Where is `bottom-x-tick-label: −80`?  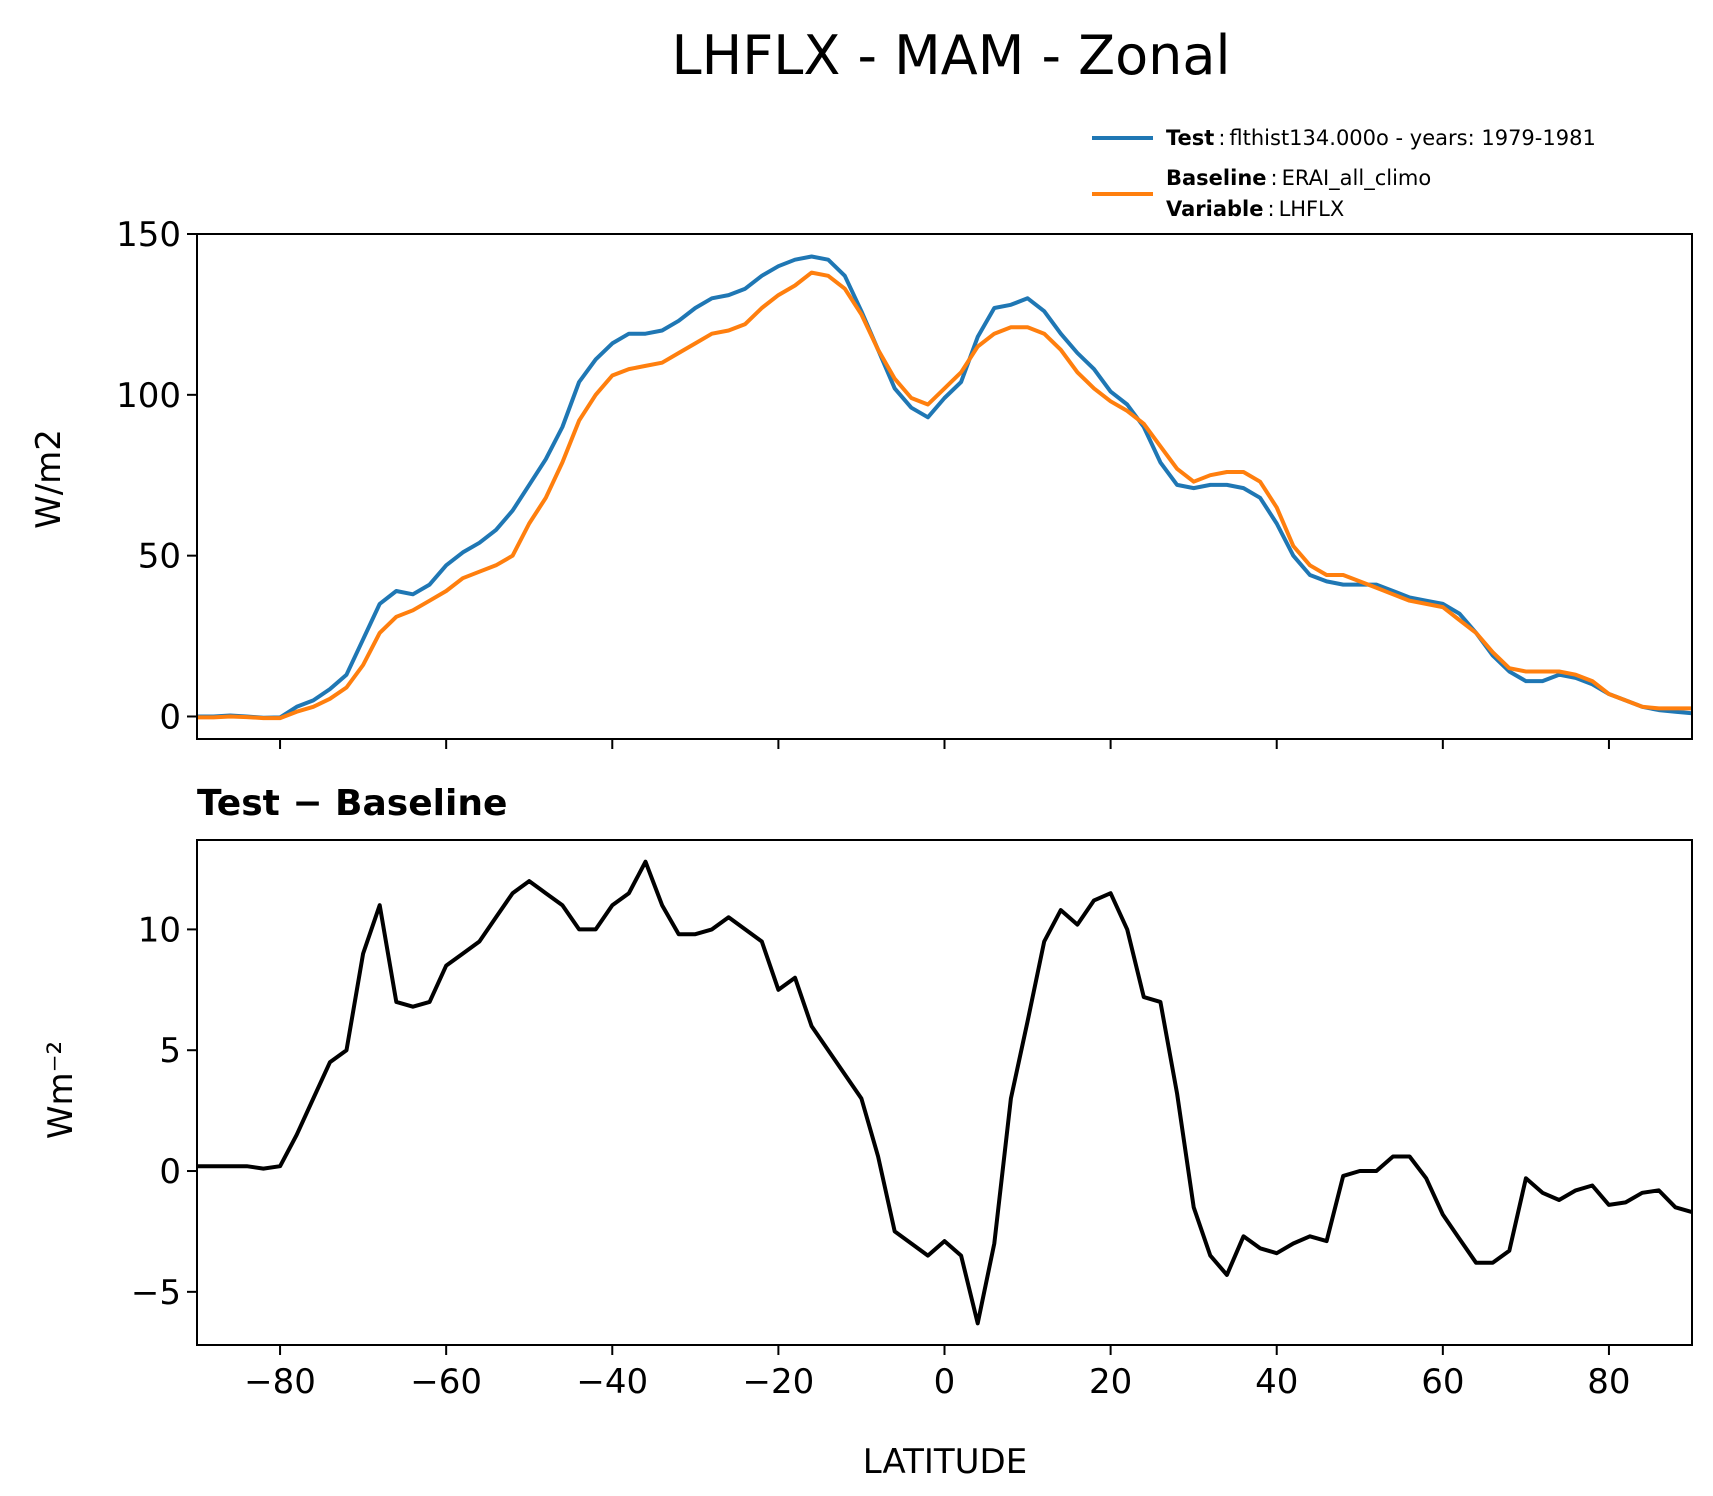
bottom-x-tick-label: −80 is located at coordinates (280, 1382).